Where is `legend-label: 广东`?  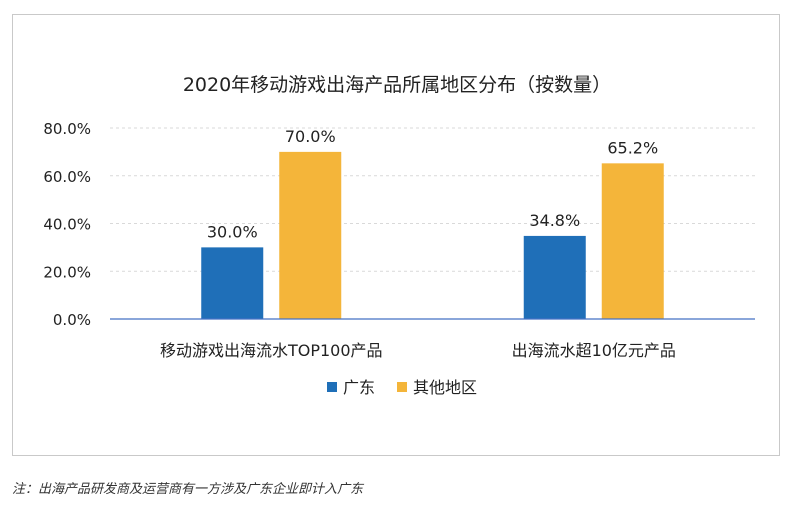 legend-label: 广东 is located at coordinates (359, 387).